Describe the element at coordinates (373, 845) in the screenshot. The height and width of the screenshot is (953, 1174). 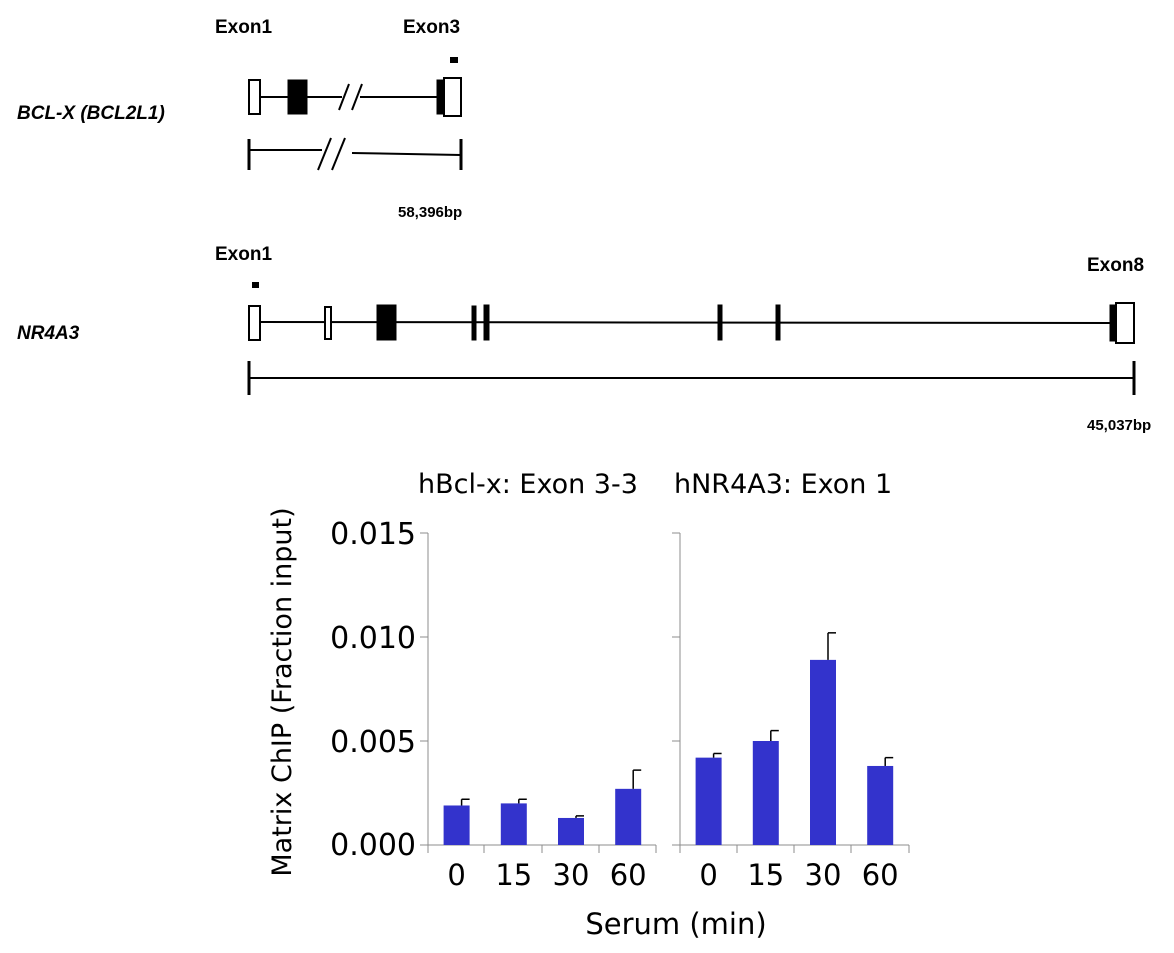
I see `y-tick-label-0: 0.000` at that location.